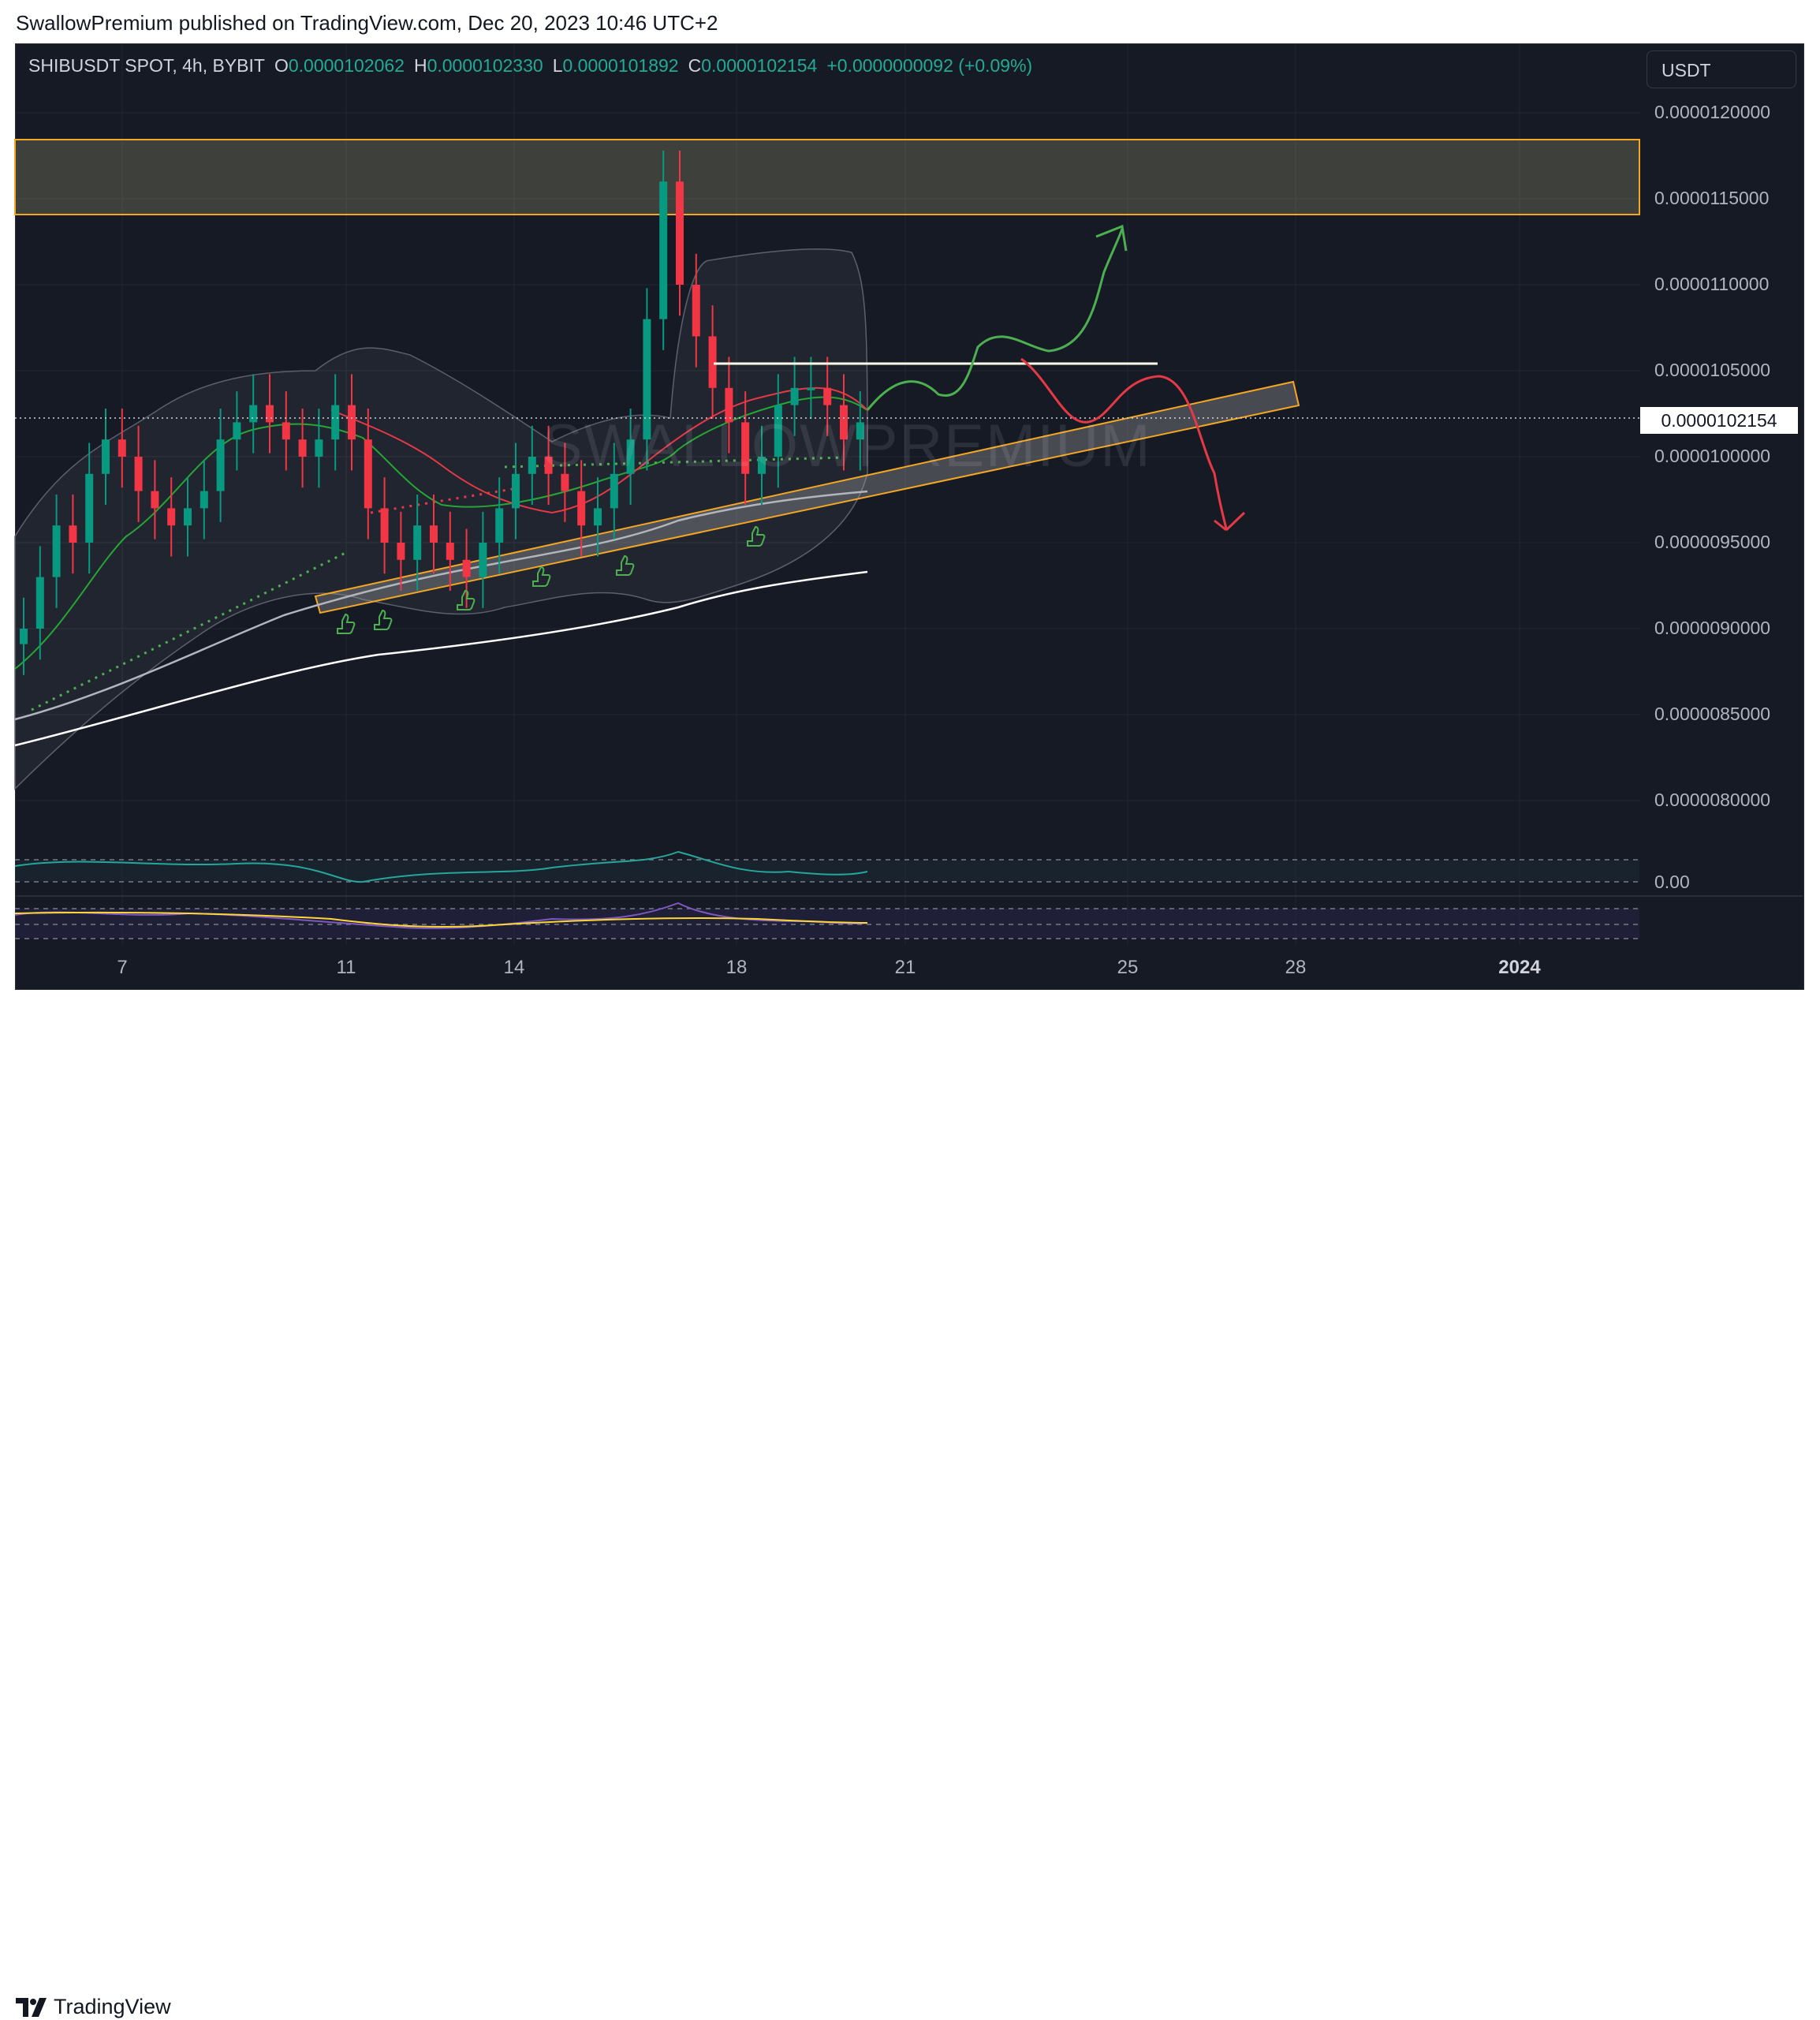  What do you see at coordinates (1111, 238) in the screenshot?
I see `bullish-arrow-head` at bounding box center [1111, 238].